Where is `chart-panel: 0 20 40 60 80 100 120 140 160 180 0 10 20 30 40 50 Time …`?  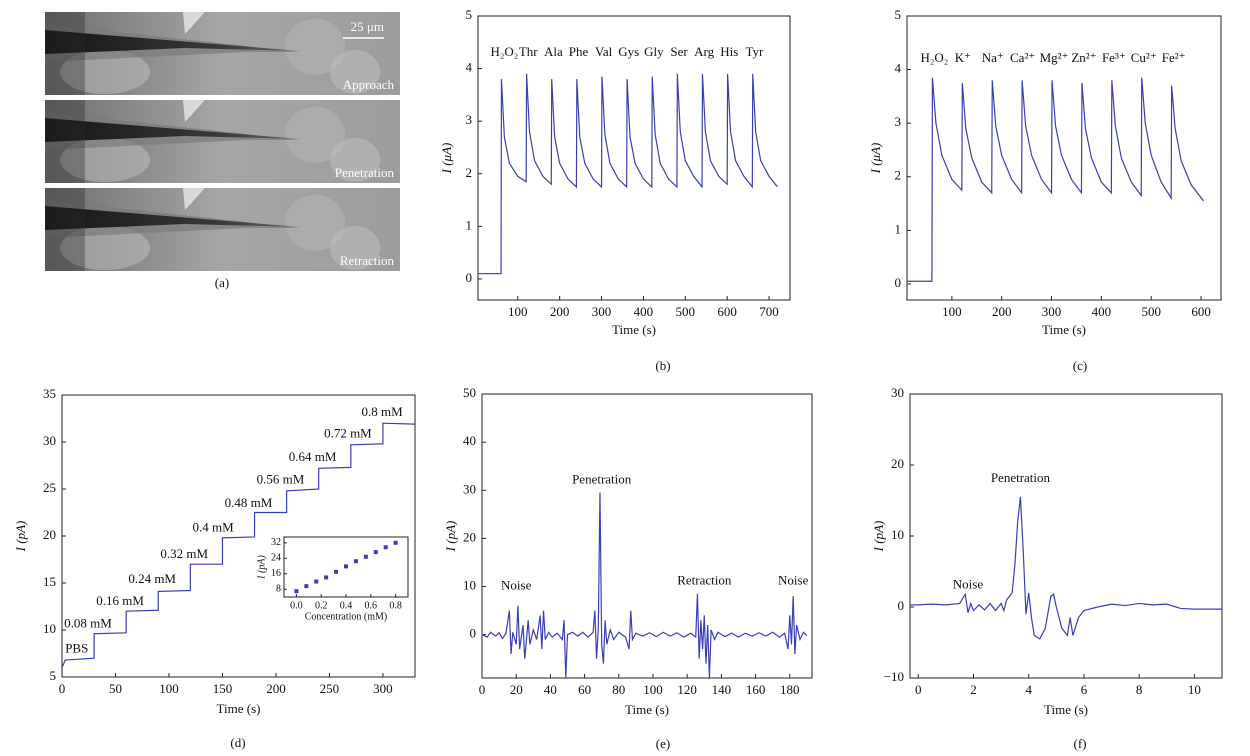 chart-panel: 0 20 40 60 80 100 120 140 160 180 0 10 20 30 40 50 Time … is located at coordinates (628, 568).